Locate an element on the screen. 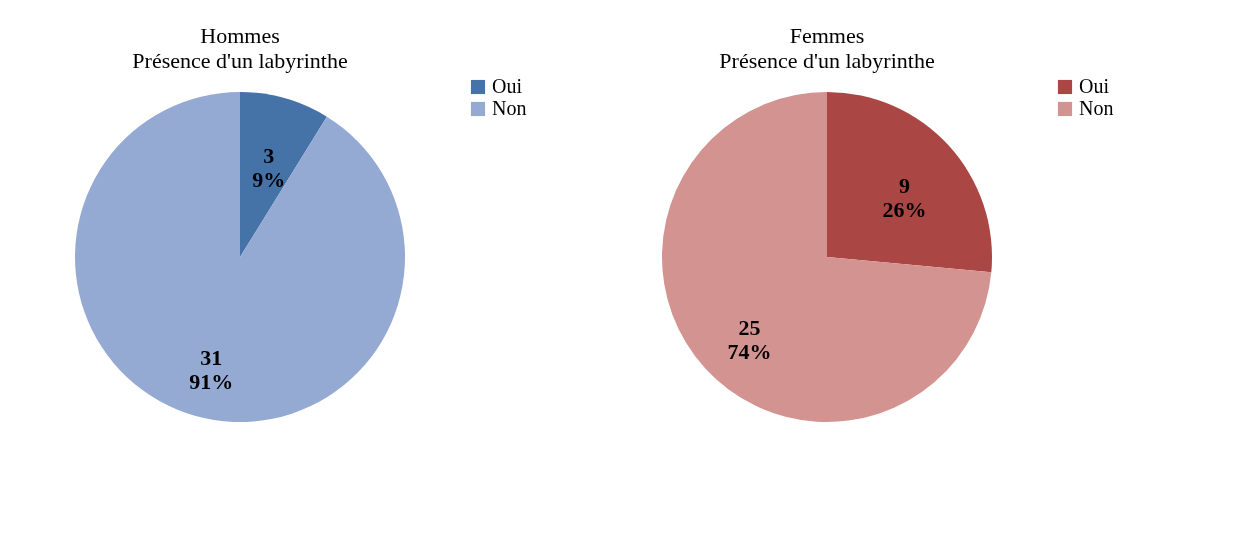 The height and width of the screenshot is (538, 1238). data-label: 9 26% is located at coordinates (904, 198).